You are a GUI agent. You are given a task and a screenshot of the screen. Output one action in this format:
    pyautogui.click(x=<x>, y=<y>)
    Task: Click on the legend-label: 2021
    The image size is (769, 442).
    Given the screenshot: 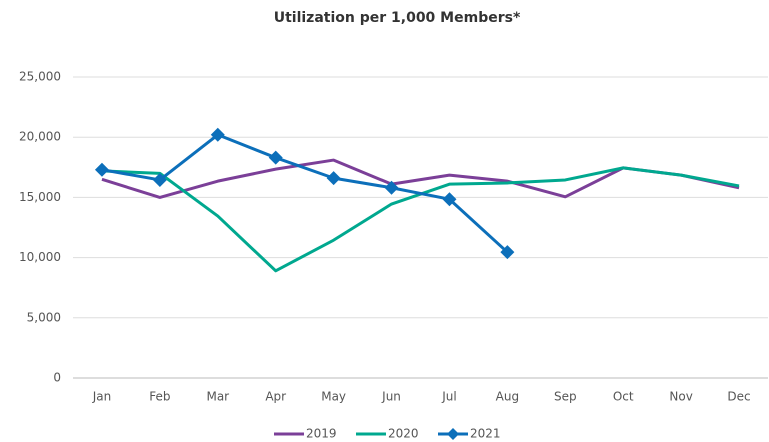 What is the action you would take?
    pyautogui.click(x=485, y=434)
    